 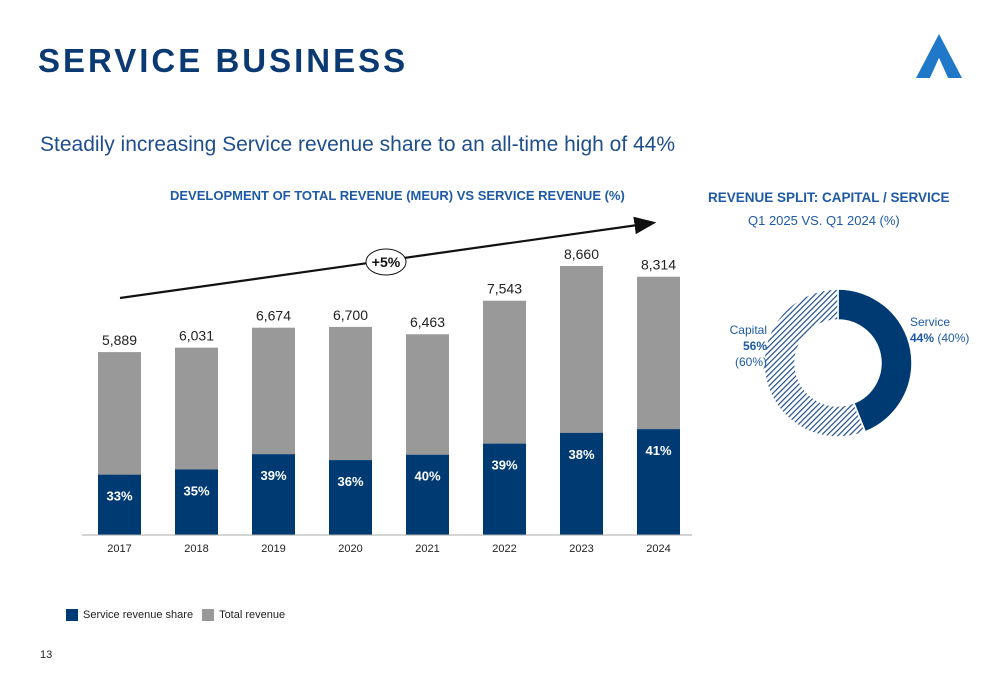 What do you see at coordinates (815, 363) in the screenshot?
I see `donut-slice-capital` at bounding box center [815, 363].